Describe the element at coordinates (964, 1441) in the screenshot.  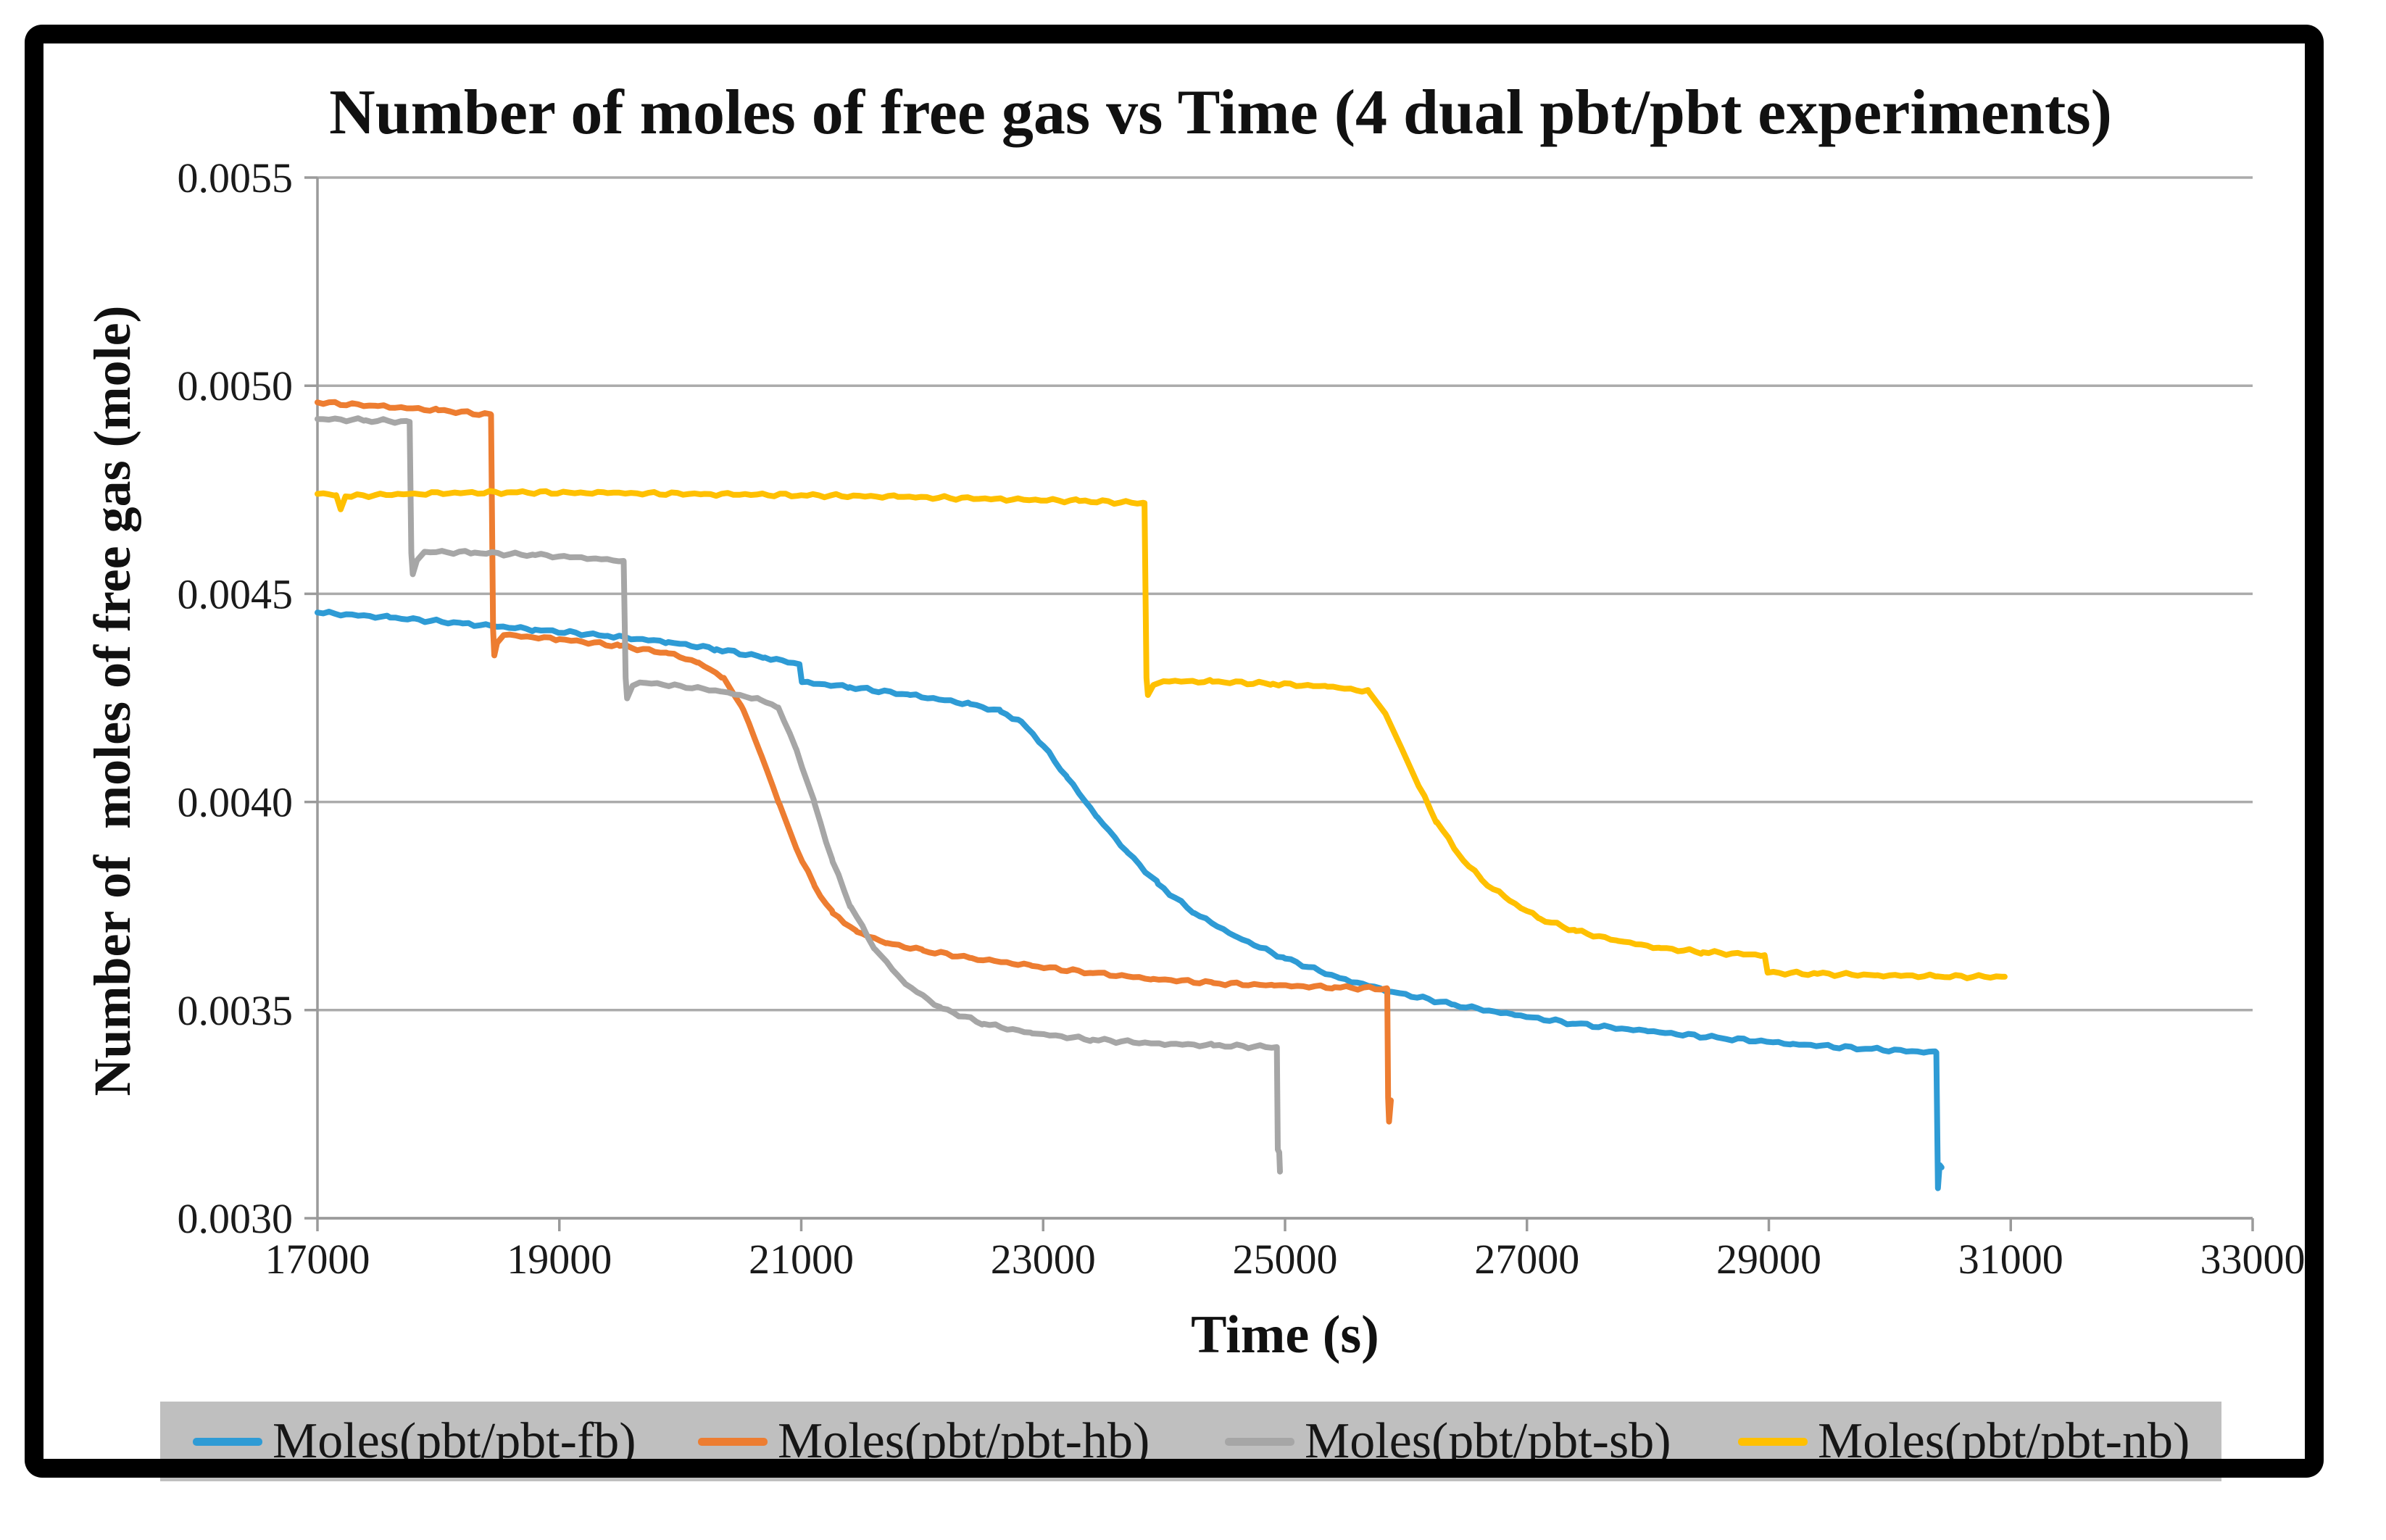
I see `legend-label-hb: Moles(pbt/pbt-hb)` at that location.